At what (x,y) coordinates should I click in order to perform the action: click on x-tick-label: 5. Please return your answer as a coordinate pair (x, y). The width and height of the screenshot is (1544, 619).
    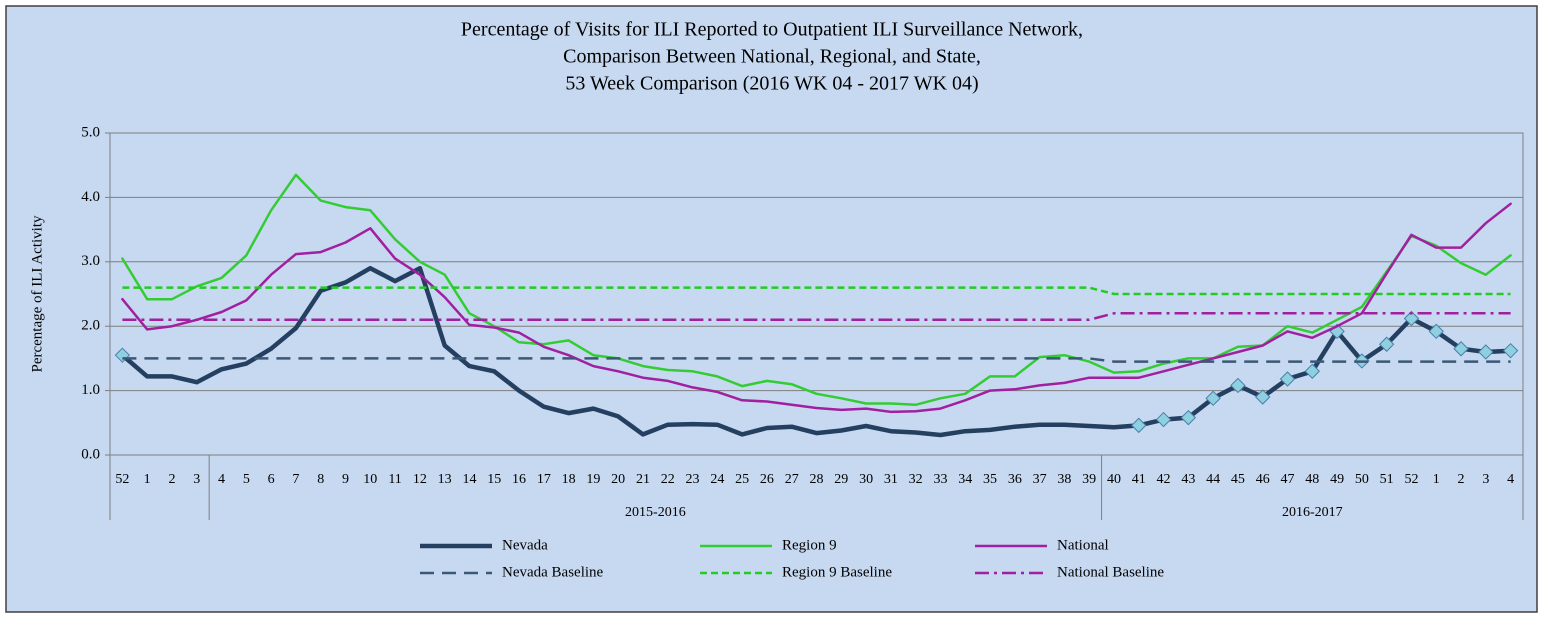
    Looking at the image, I should click on (246, 479).